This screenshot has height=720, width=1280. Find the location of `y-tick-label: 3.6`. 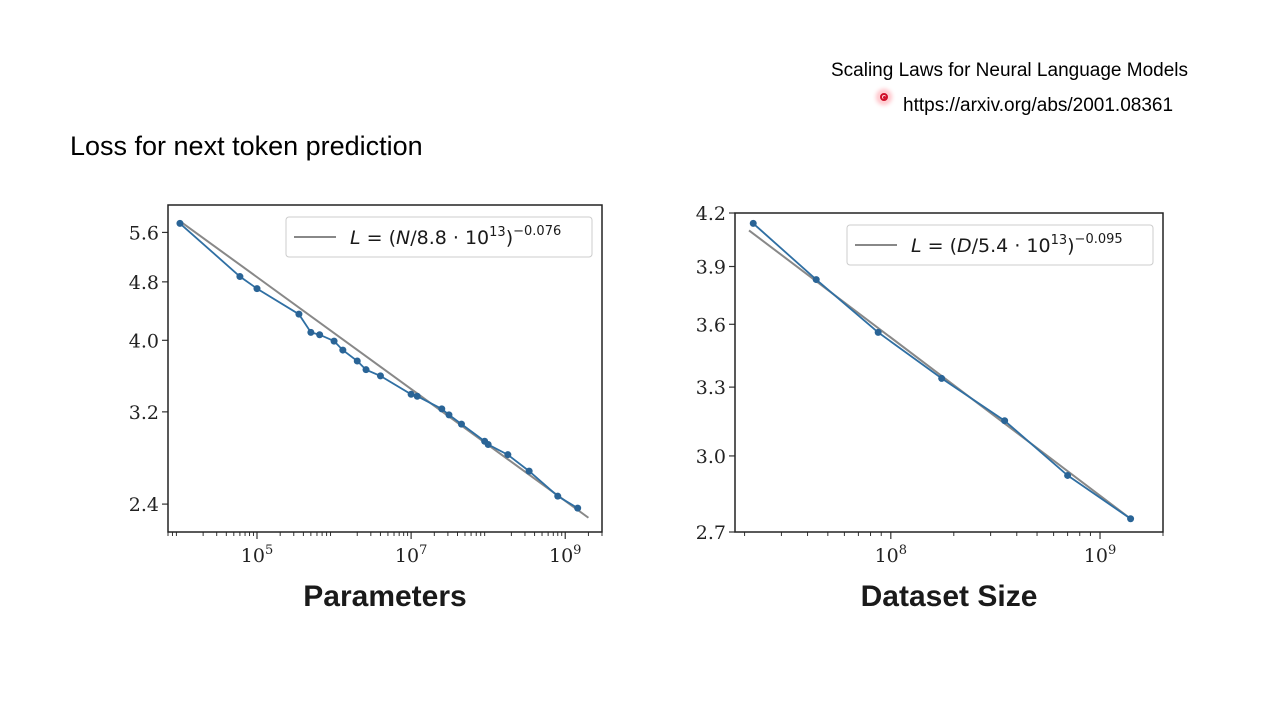

y-tick-label: 3.6 is located at coordinates (711, 325).